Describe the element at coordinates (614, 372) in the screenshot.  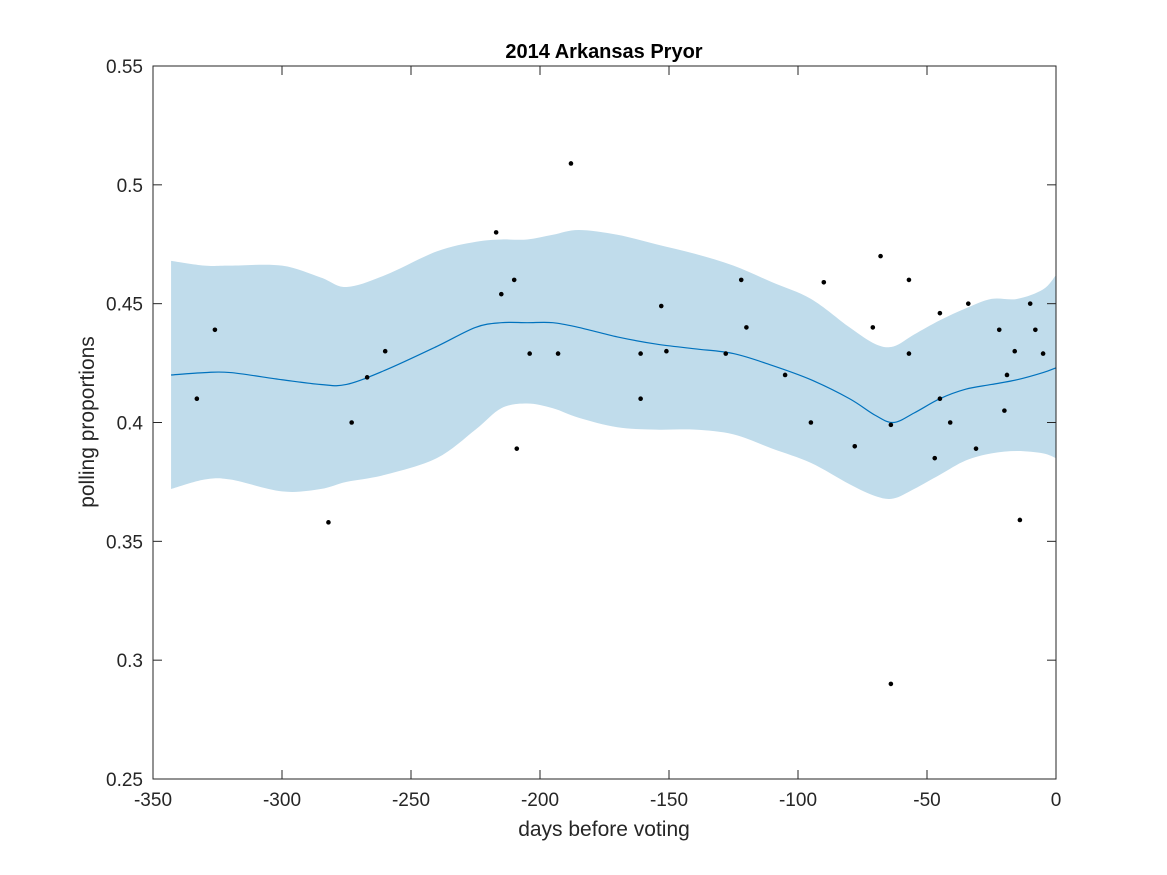
I see `trend-line` at that location.